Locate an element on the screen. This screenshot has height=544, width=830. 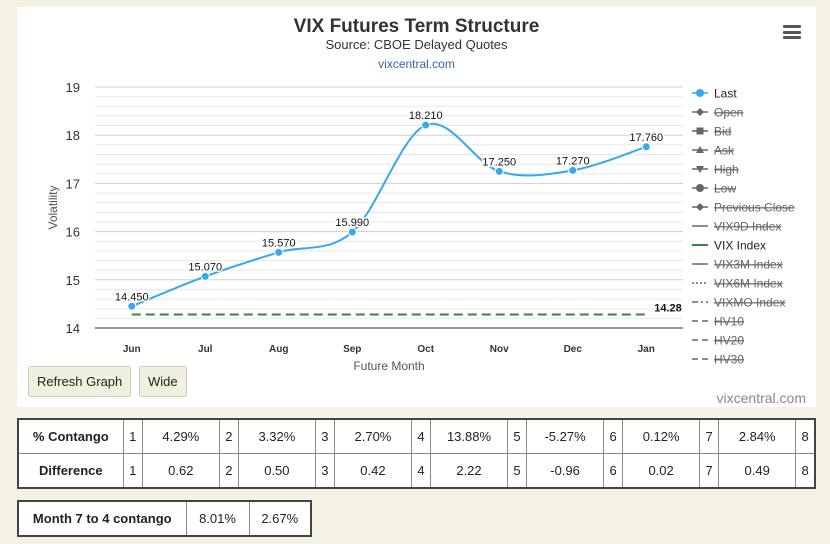
chart-title: VIX Futures Term Structure is located at coordinates (416, 26).